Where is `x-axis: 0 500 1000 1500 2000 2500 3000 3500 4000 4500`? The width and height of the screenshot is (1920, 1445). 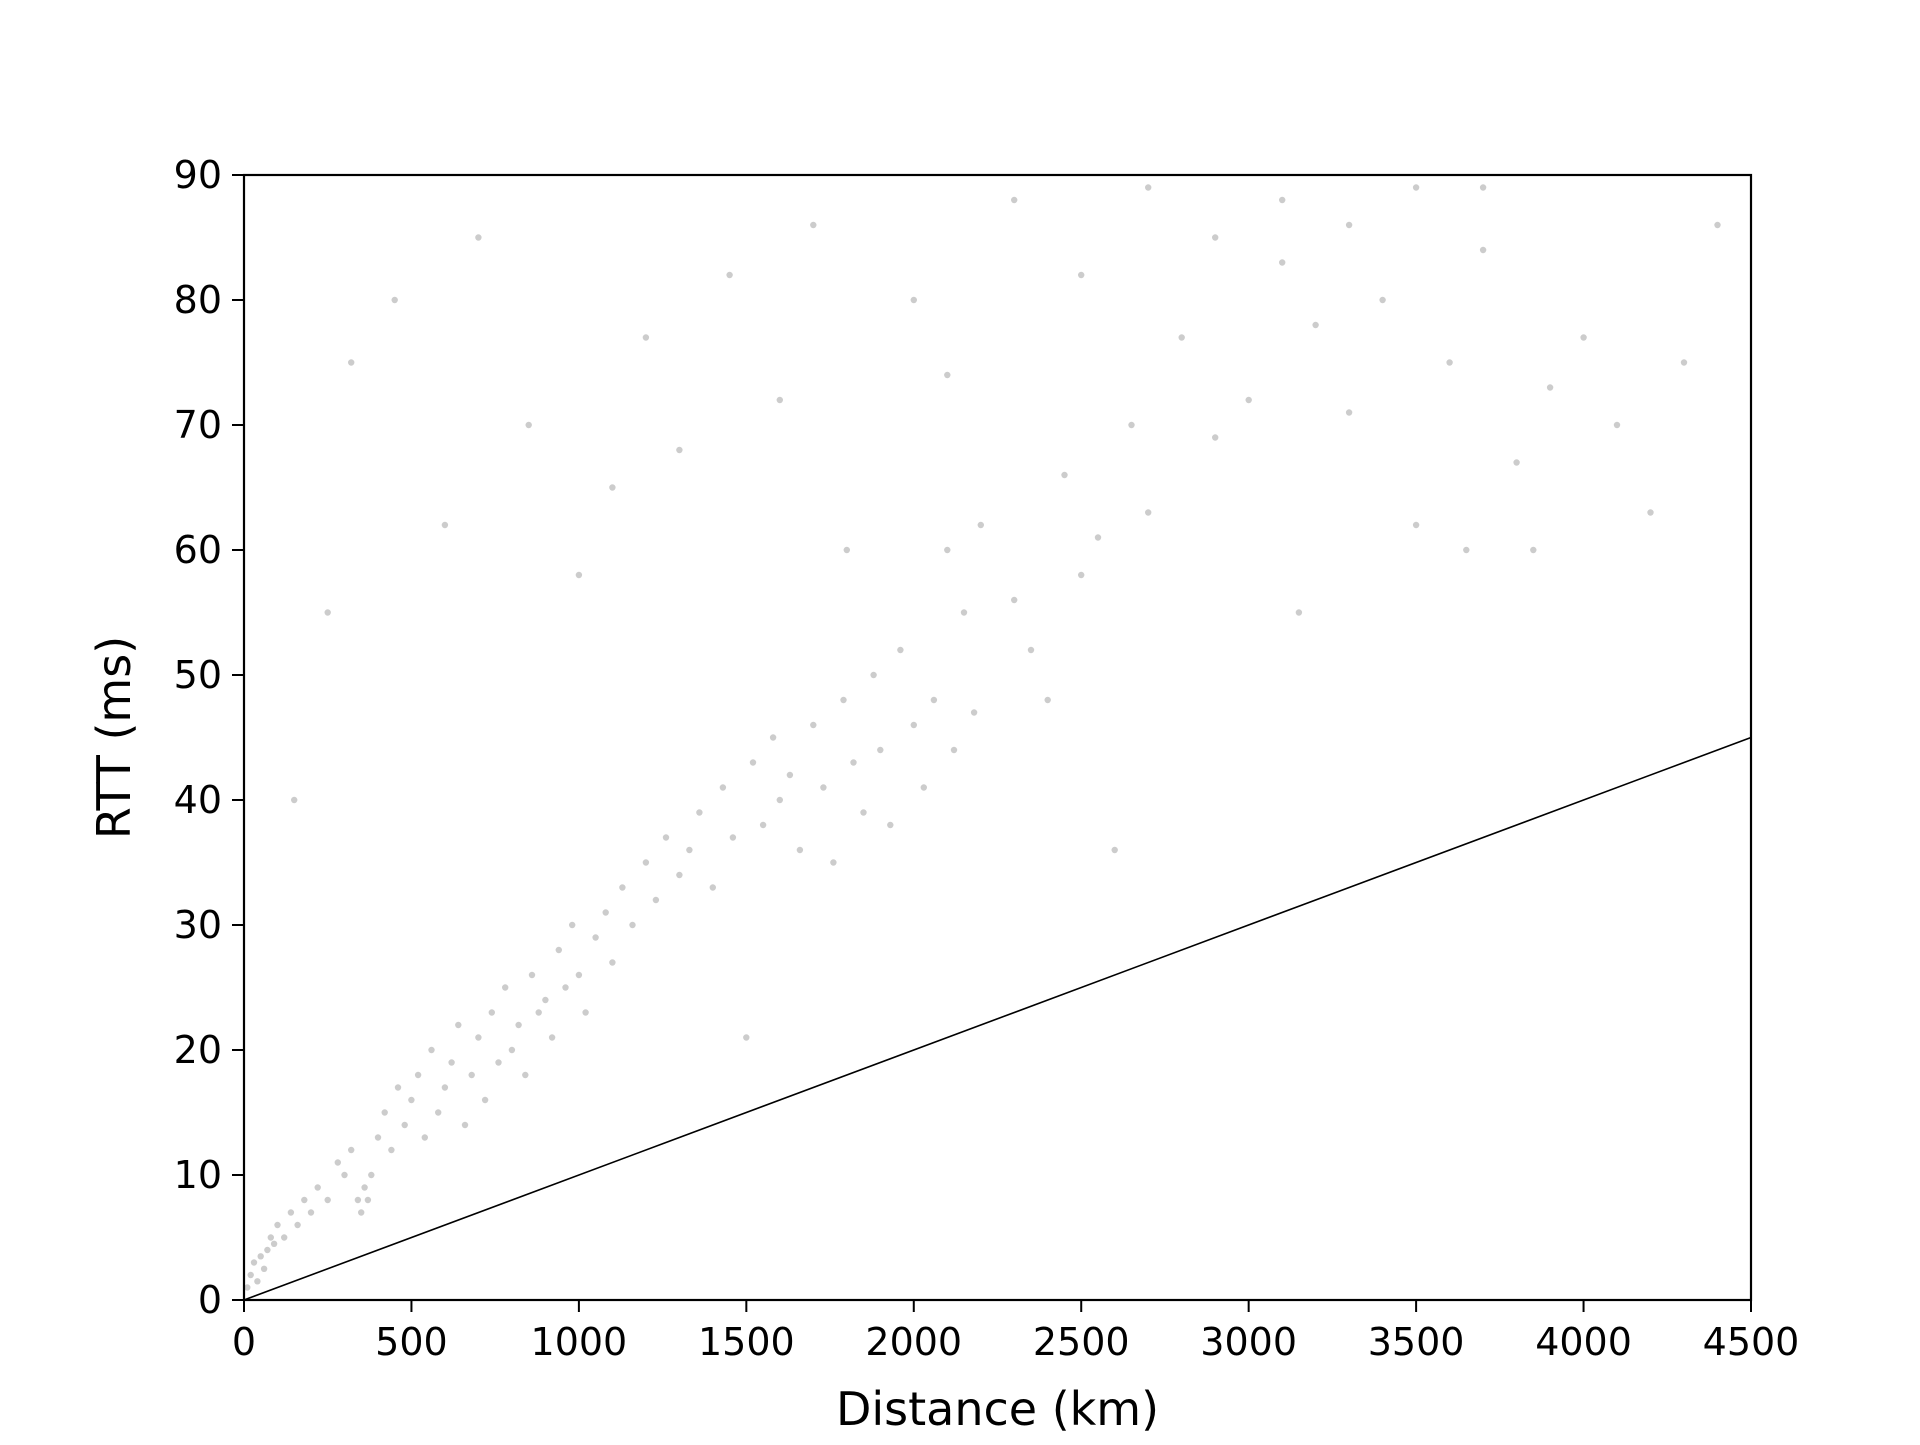 x-axis: 0 500 1000 1500 2000 2500 3000 3500 4000 4500 is located at coordinates (1015, 1332).